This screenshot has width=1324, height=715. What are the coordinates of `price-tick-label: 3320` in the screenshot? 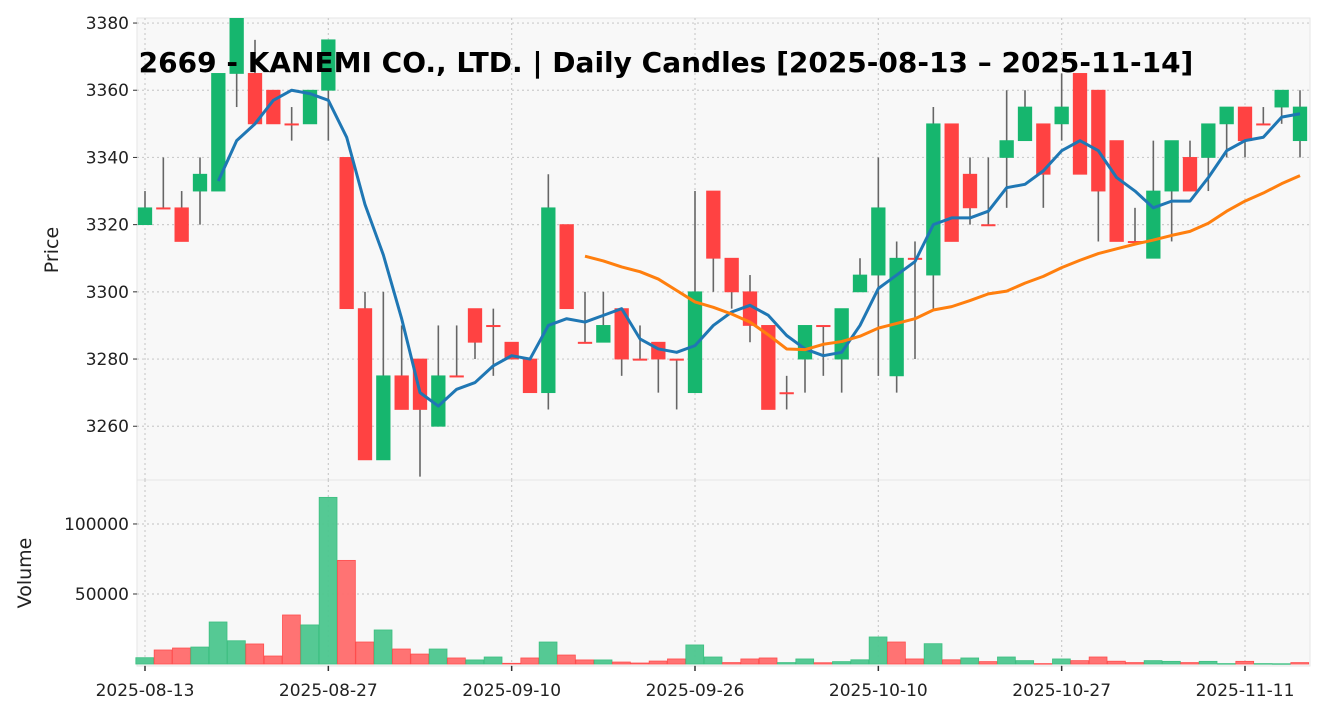 It's located at (107, 226).